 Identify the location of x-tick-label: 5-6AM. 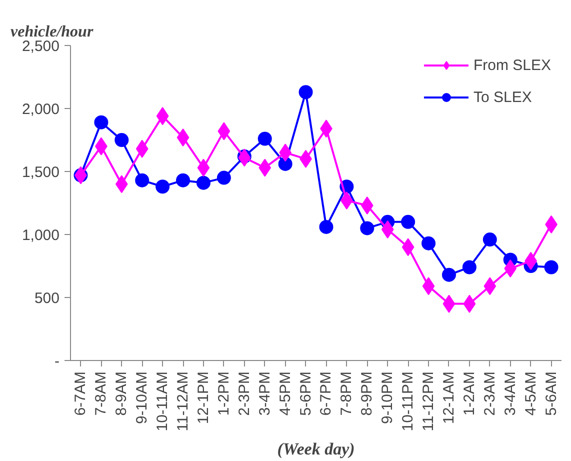
(551, 393).